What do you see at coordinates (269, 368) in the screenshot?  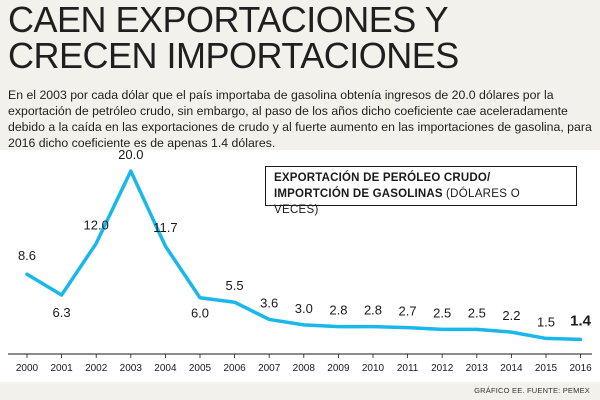 I see `x-tick-label: 2007` at bounding box center [269, 368].